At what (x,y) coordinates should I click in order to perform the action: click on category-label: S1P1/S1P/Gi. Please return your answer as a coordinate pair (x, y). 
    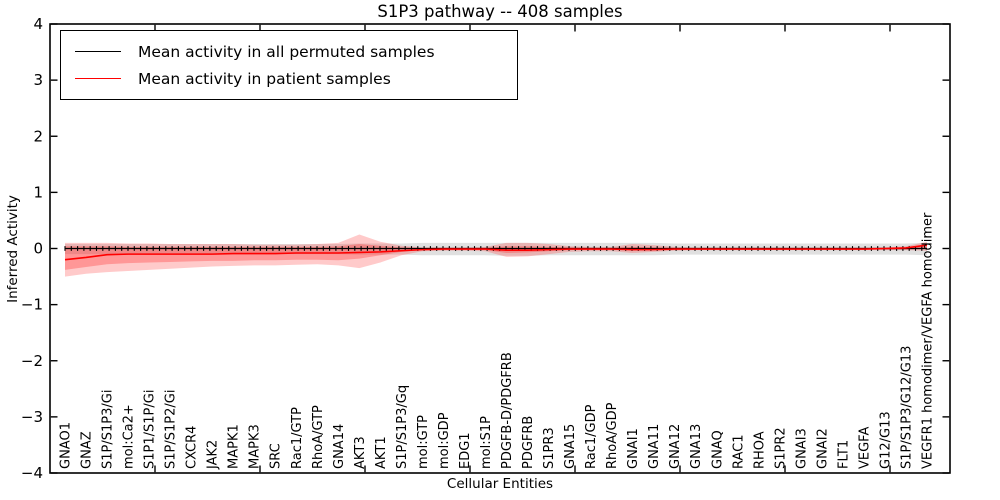
    Looking at the image, I should click on (150, 429).